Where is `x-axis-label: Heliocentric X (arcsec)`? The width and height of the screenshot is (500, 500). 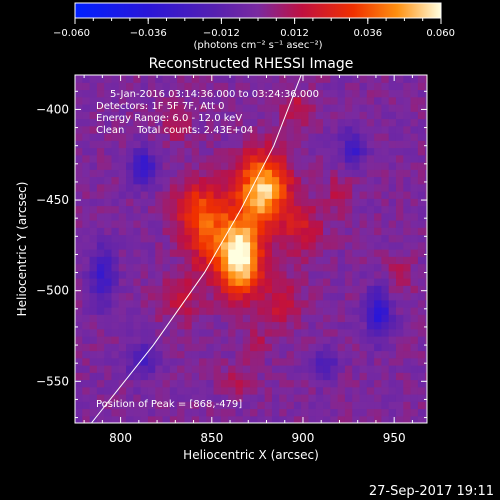
x-axis-label: Heliocentric X (arcsec) is located at coordinates (251, 455).